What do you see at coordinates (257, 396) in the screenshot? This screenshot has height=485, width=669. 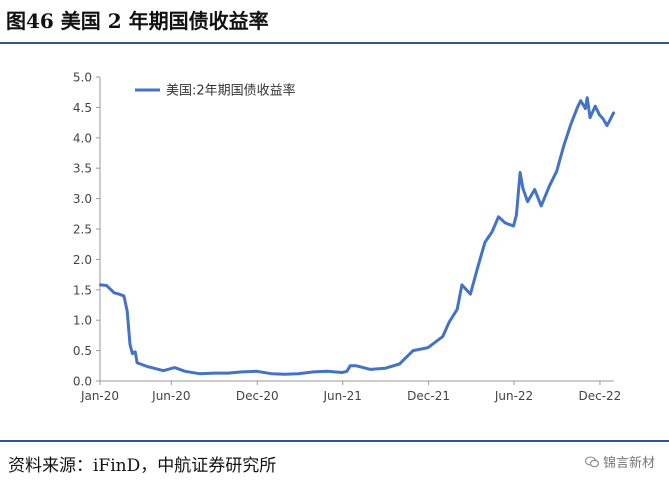 I see `x-tick-label: Dec-20` at bounding box center [257, 396].